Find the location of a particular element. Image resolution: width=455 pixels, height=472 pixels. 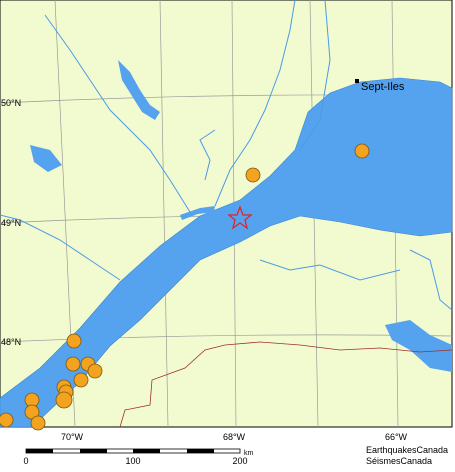

reservoir is located at coordinates (139, 90).